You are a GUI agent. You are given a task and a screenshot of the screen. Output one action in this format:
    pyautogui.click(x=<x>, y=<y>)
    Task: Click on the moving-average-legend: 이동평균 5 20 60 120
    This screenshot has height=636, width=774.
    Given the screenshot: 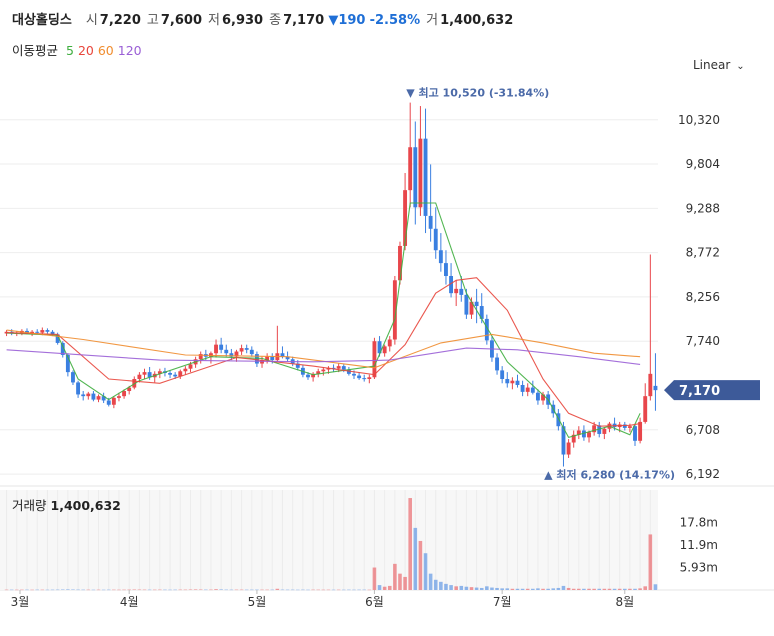 What is the action you would take?
    pyautogui.click(x=79, y=49)
    